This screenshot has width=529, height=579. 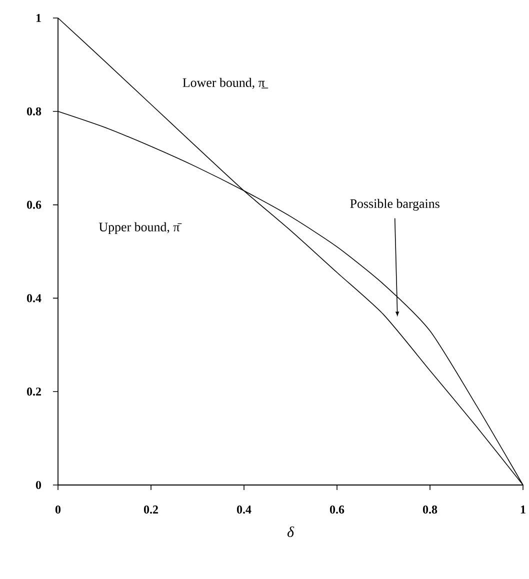 I want to click on y-tick-label: 0, so click(x=38, y=485).